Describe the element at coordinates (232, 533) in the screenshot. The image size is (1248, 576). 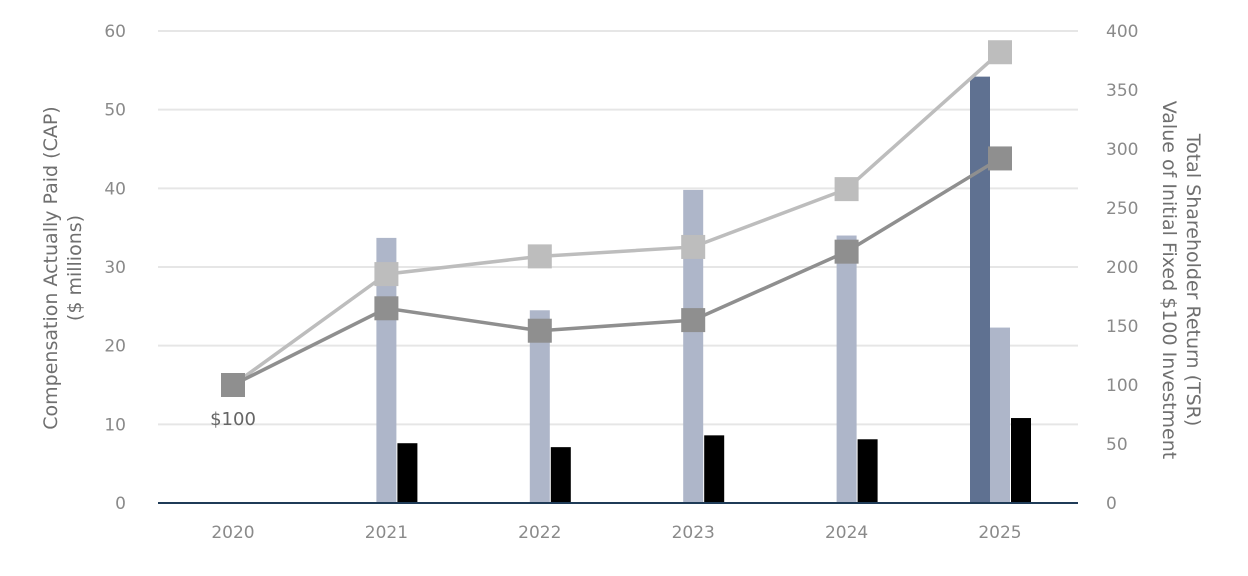
I see `x-tick-label: 2020` at that location.